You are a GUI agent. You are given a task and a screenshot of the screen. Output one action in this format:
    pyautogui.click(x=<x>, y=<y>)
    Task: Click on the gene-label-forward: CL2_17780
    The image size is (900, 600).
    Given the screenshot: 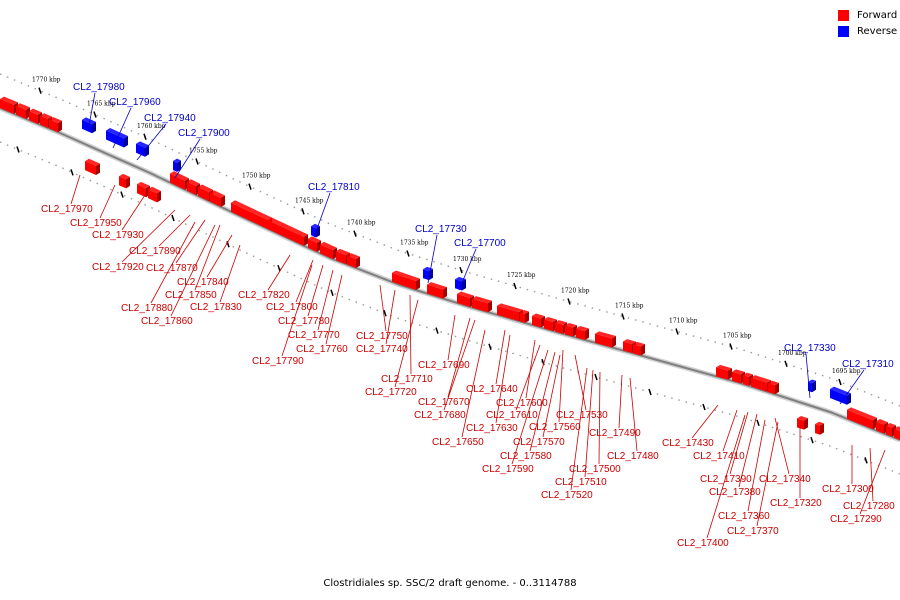 What is the action you would take?
    pyautogui.click(x=304, y=321)
    